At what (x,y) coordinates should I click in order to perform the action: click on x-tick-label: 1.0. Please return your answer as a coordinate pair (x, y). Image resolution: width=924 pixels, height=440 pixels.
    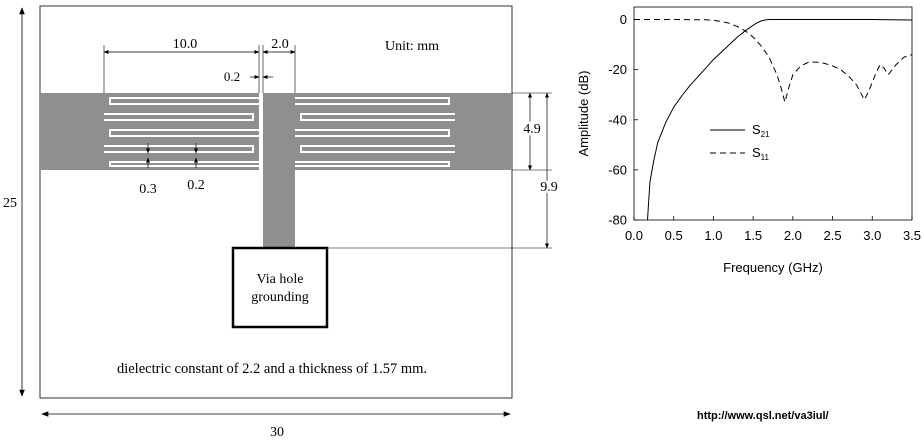
    Looking at the image, I should click on (713, 235).